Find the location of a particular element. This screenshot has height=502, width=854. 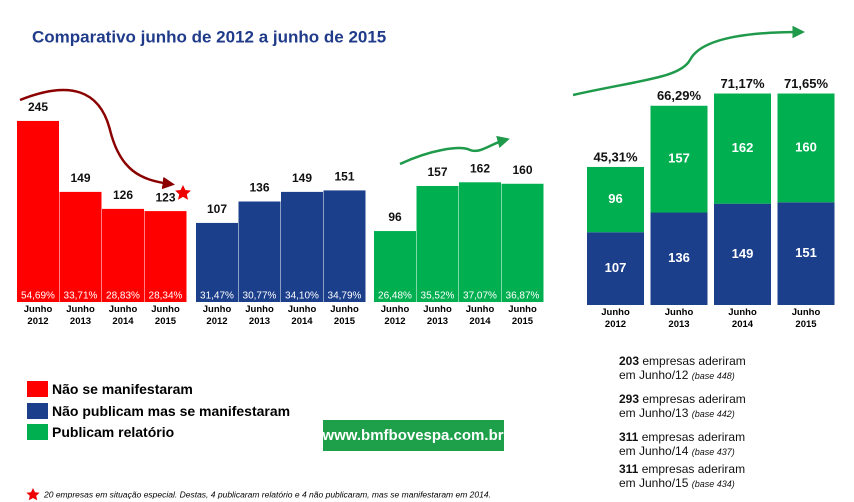

note-base: (base 437) is located at coordinates (713, 452).